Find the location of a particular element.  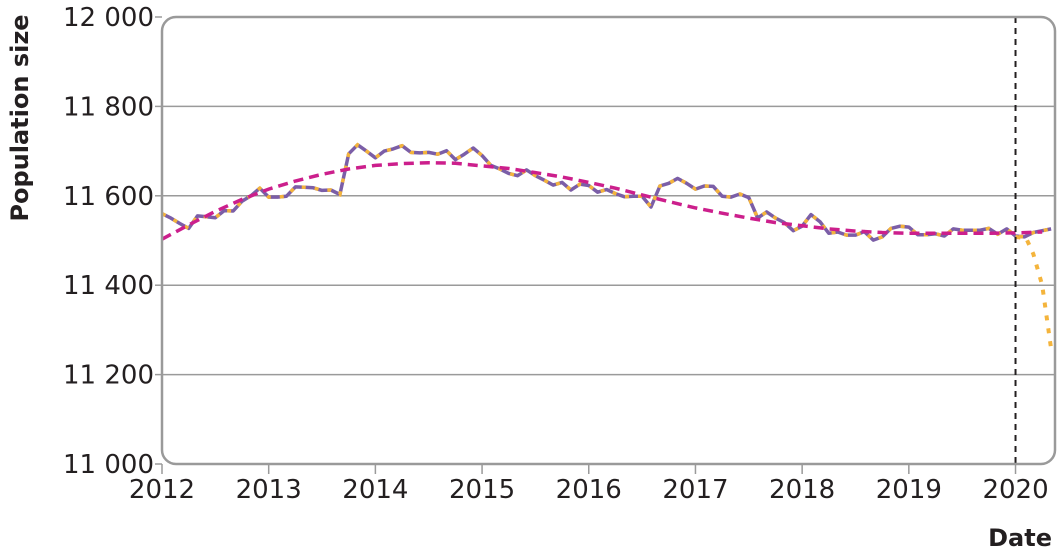

x-tick-label: 2014 is located at coordinates (375, 490).